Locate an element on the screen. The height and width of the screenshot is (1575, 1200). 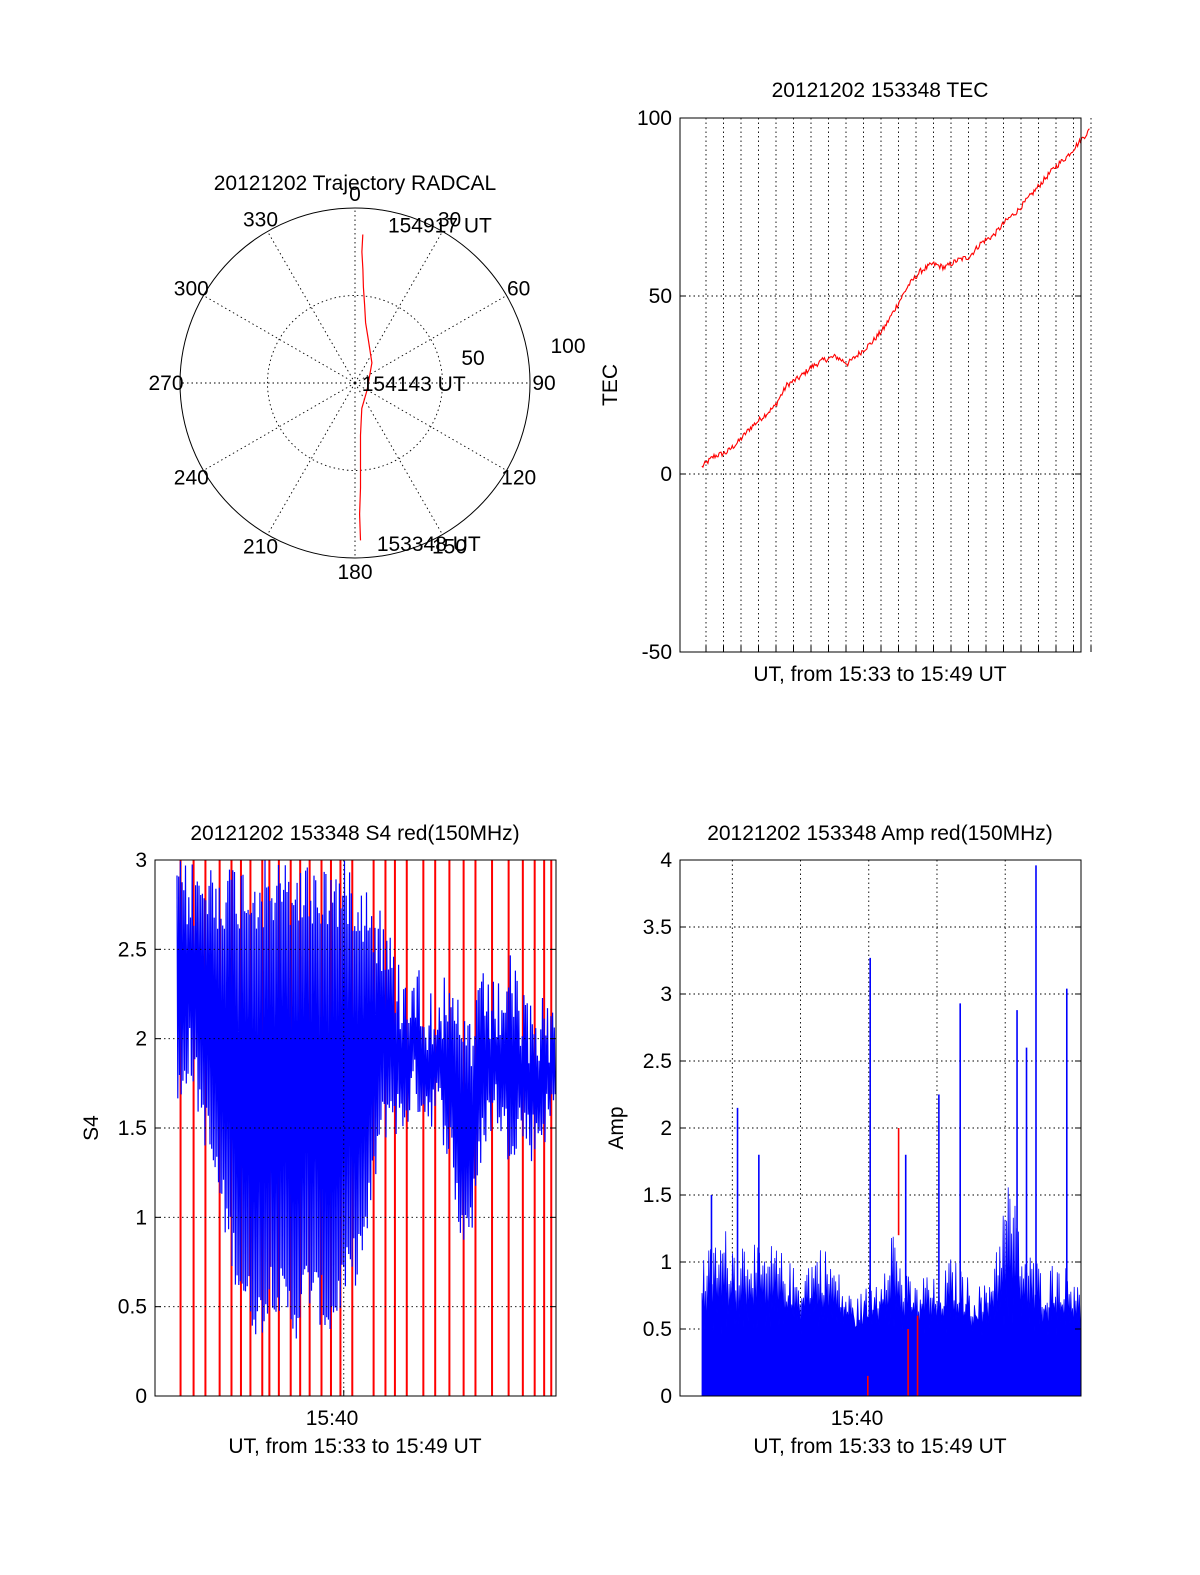
polar-angle-label: 240 is located at coordinates (191, 478).